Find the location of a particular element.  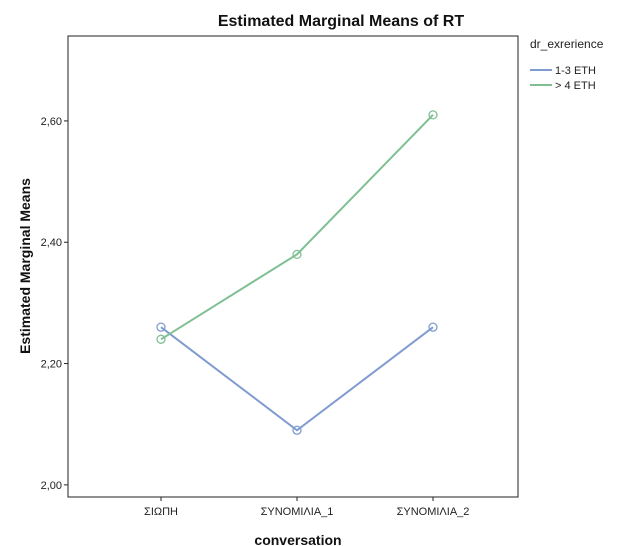

x-axis-title: conversation is located at coordinates (297, 539).